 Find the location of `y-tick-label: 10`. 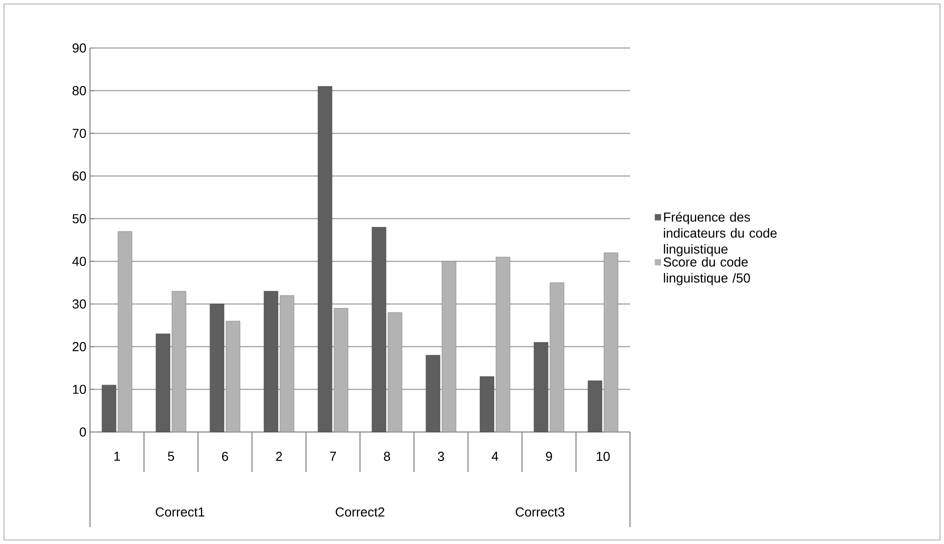

y-tick-label: 10 is located at coordinates (79, 389).